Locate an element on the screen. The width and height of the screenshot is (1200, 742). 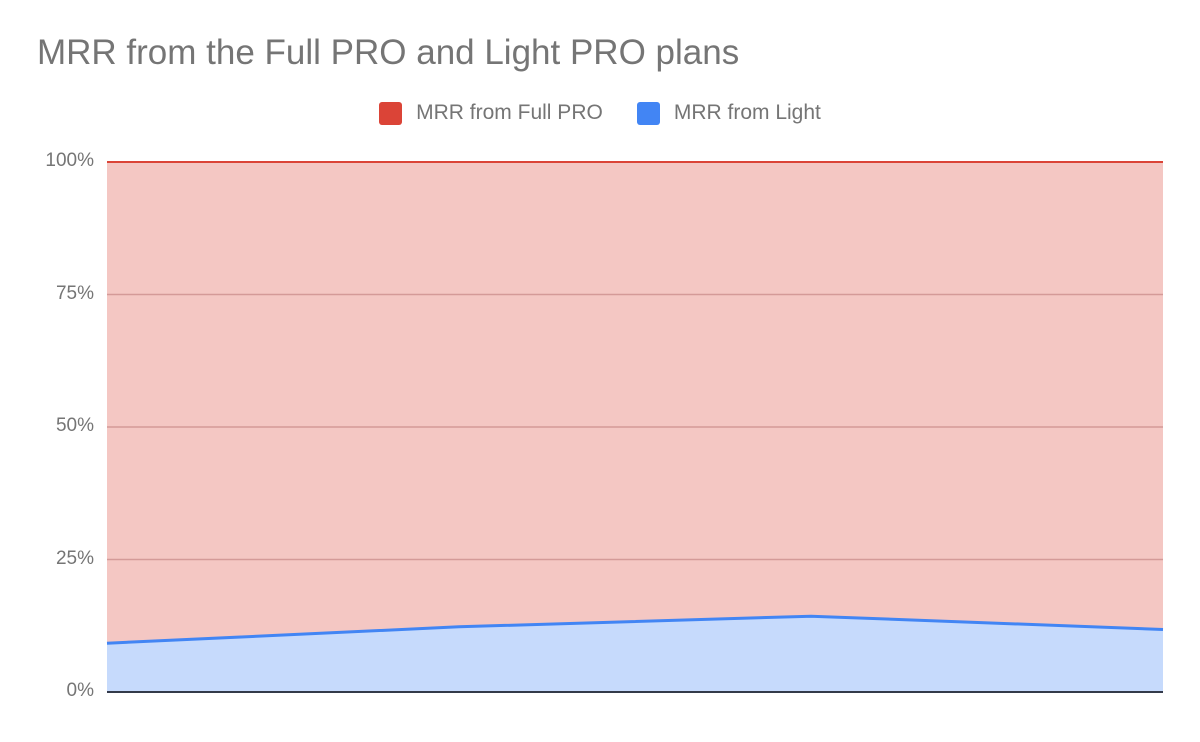
legend-item-full-pro: MRR from Full PRO is located at coordinates (491, 113).